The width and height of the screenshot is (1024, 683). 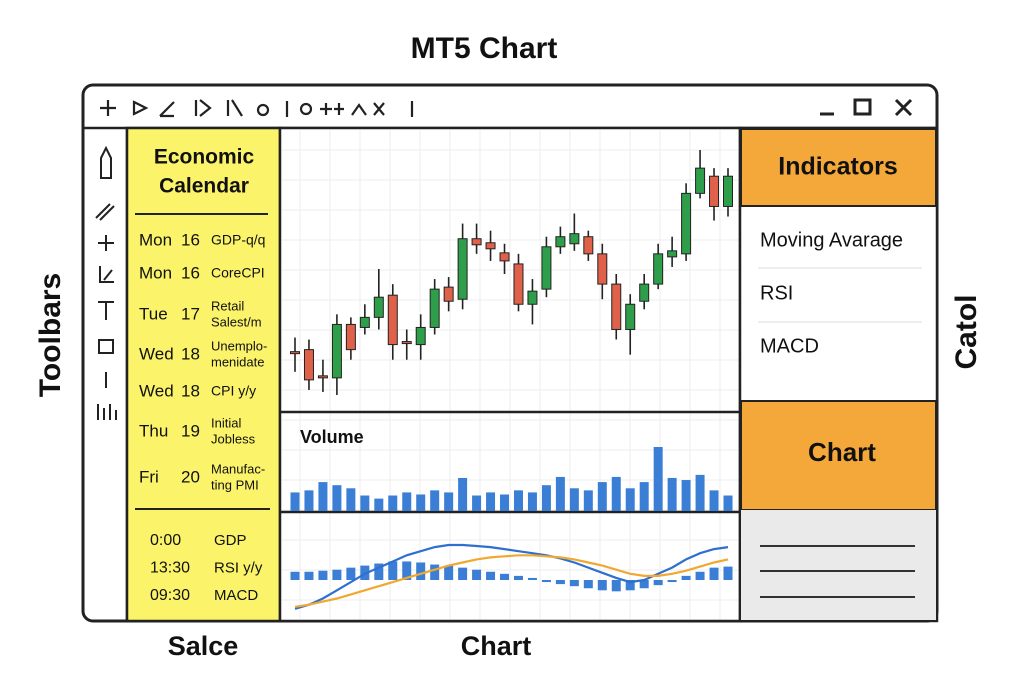 I want to click on indicators-title: Indicators, so click(x=837, y=167).